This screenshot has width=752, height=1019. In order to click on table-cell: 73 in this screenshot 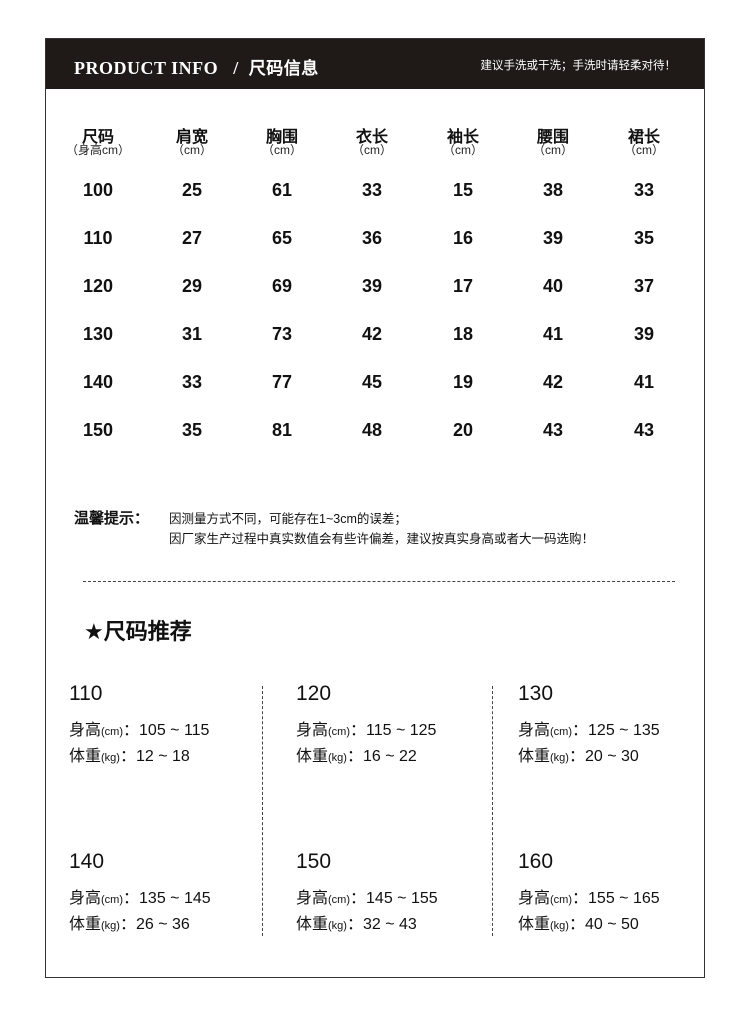, I will do `click(282, 334)`.